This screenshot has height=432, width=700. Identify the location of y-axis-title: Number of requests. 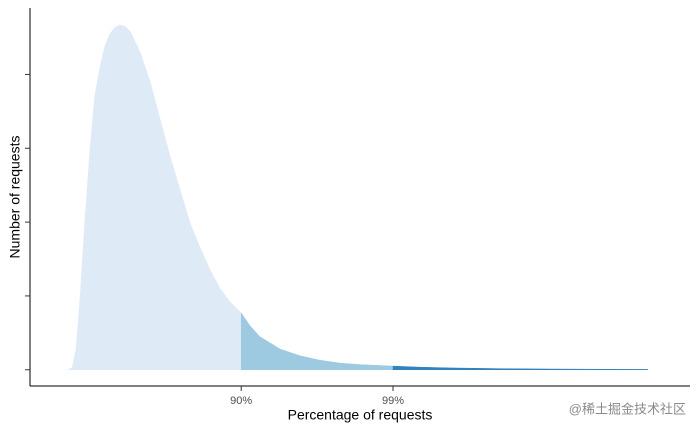
(15, 197).